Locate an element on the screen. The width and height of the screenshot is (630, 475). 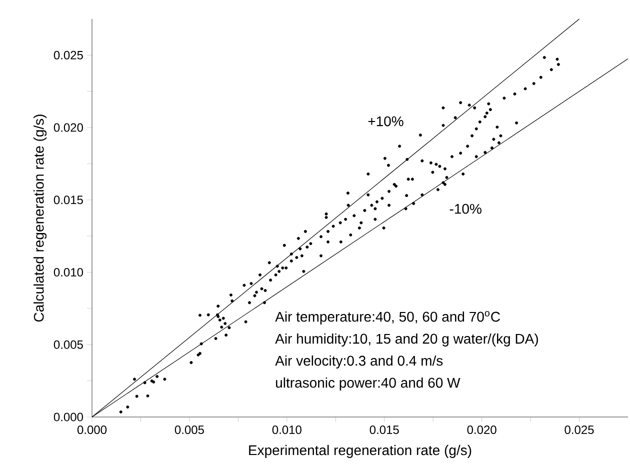
y-tick-label: 0.005 is located at coordinates (68, 344).